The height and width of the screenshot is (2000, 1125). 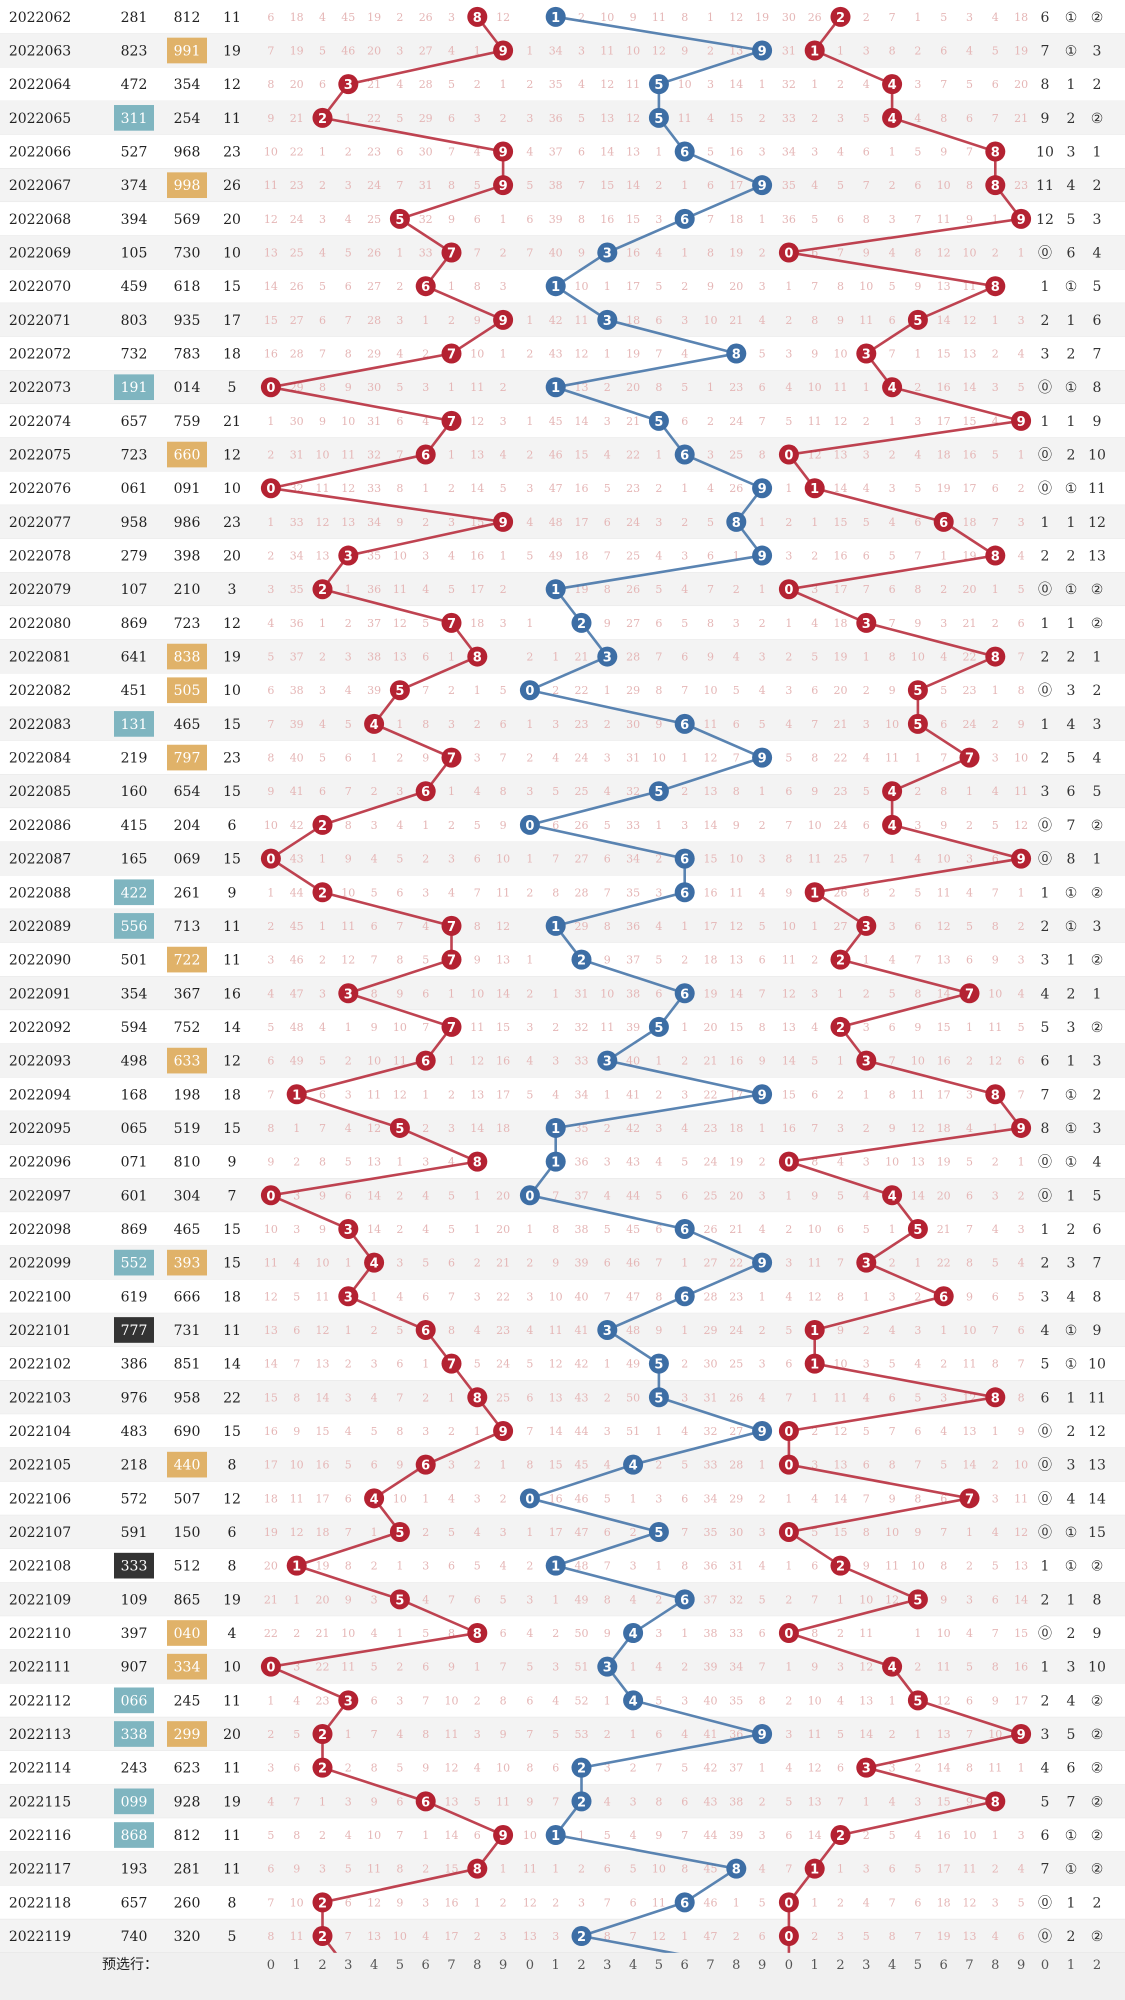 I want to click on omit-count: 32, so click(x=633, y=791).